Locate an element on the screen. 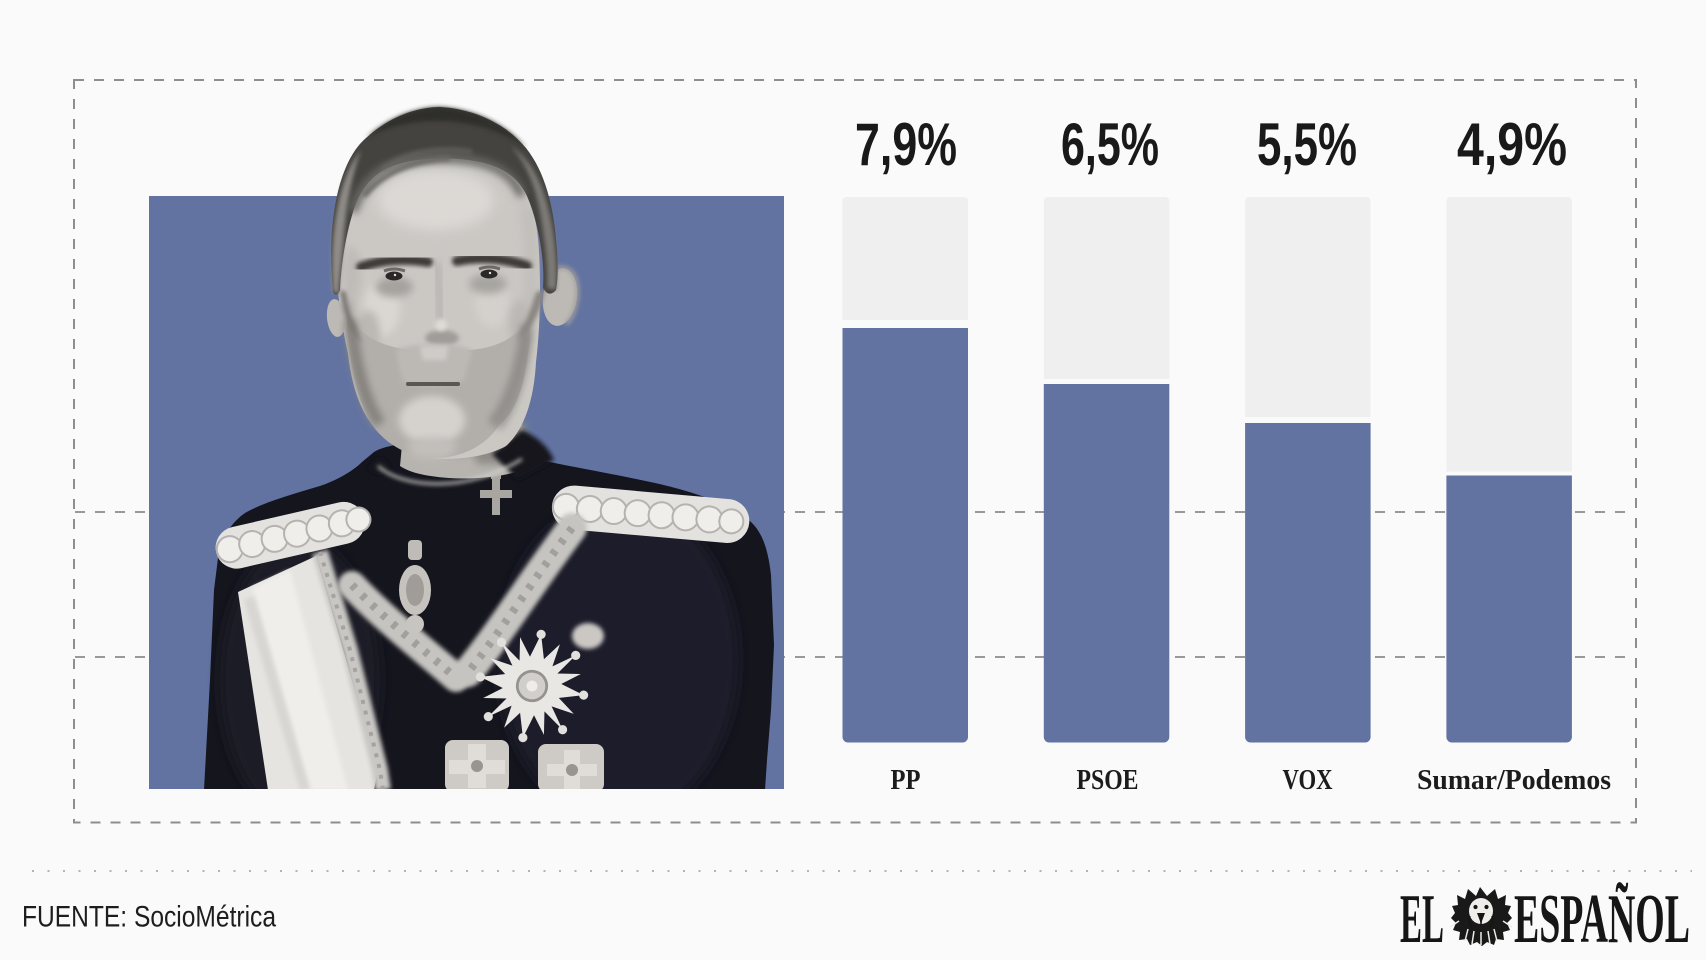 The width and height of the screenshot is (1706, 960). svg-text: 4,9% is located at coordinates (1512, 144).